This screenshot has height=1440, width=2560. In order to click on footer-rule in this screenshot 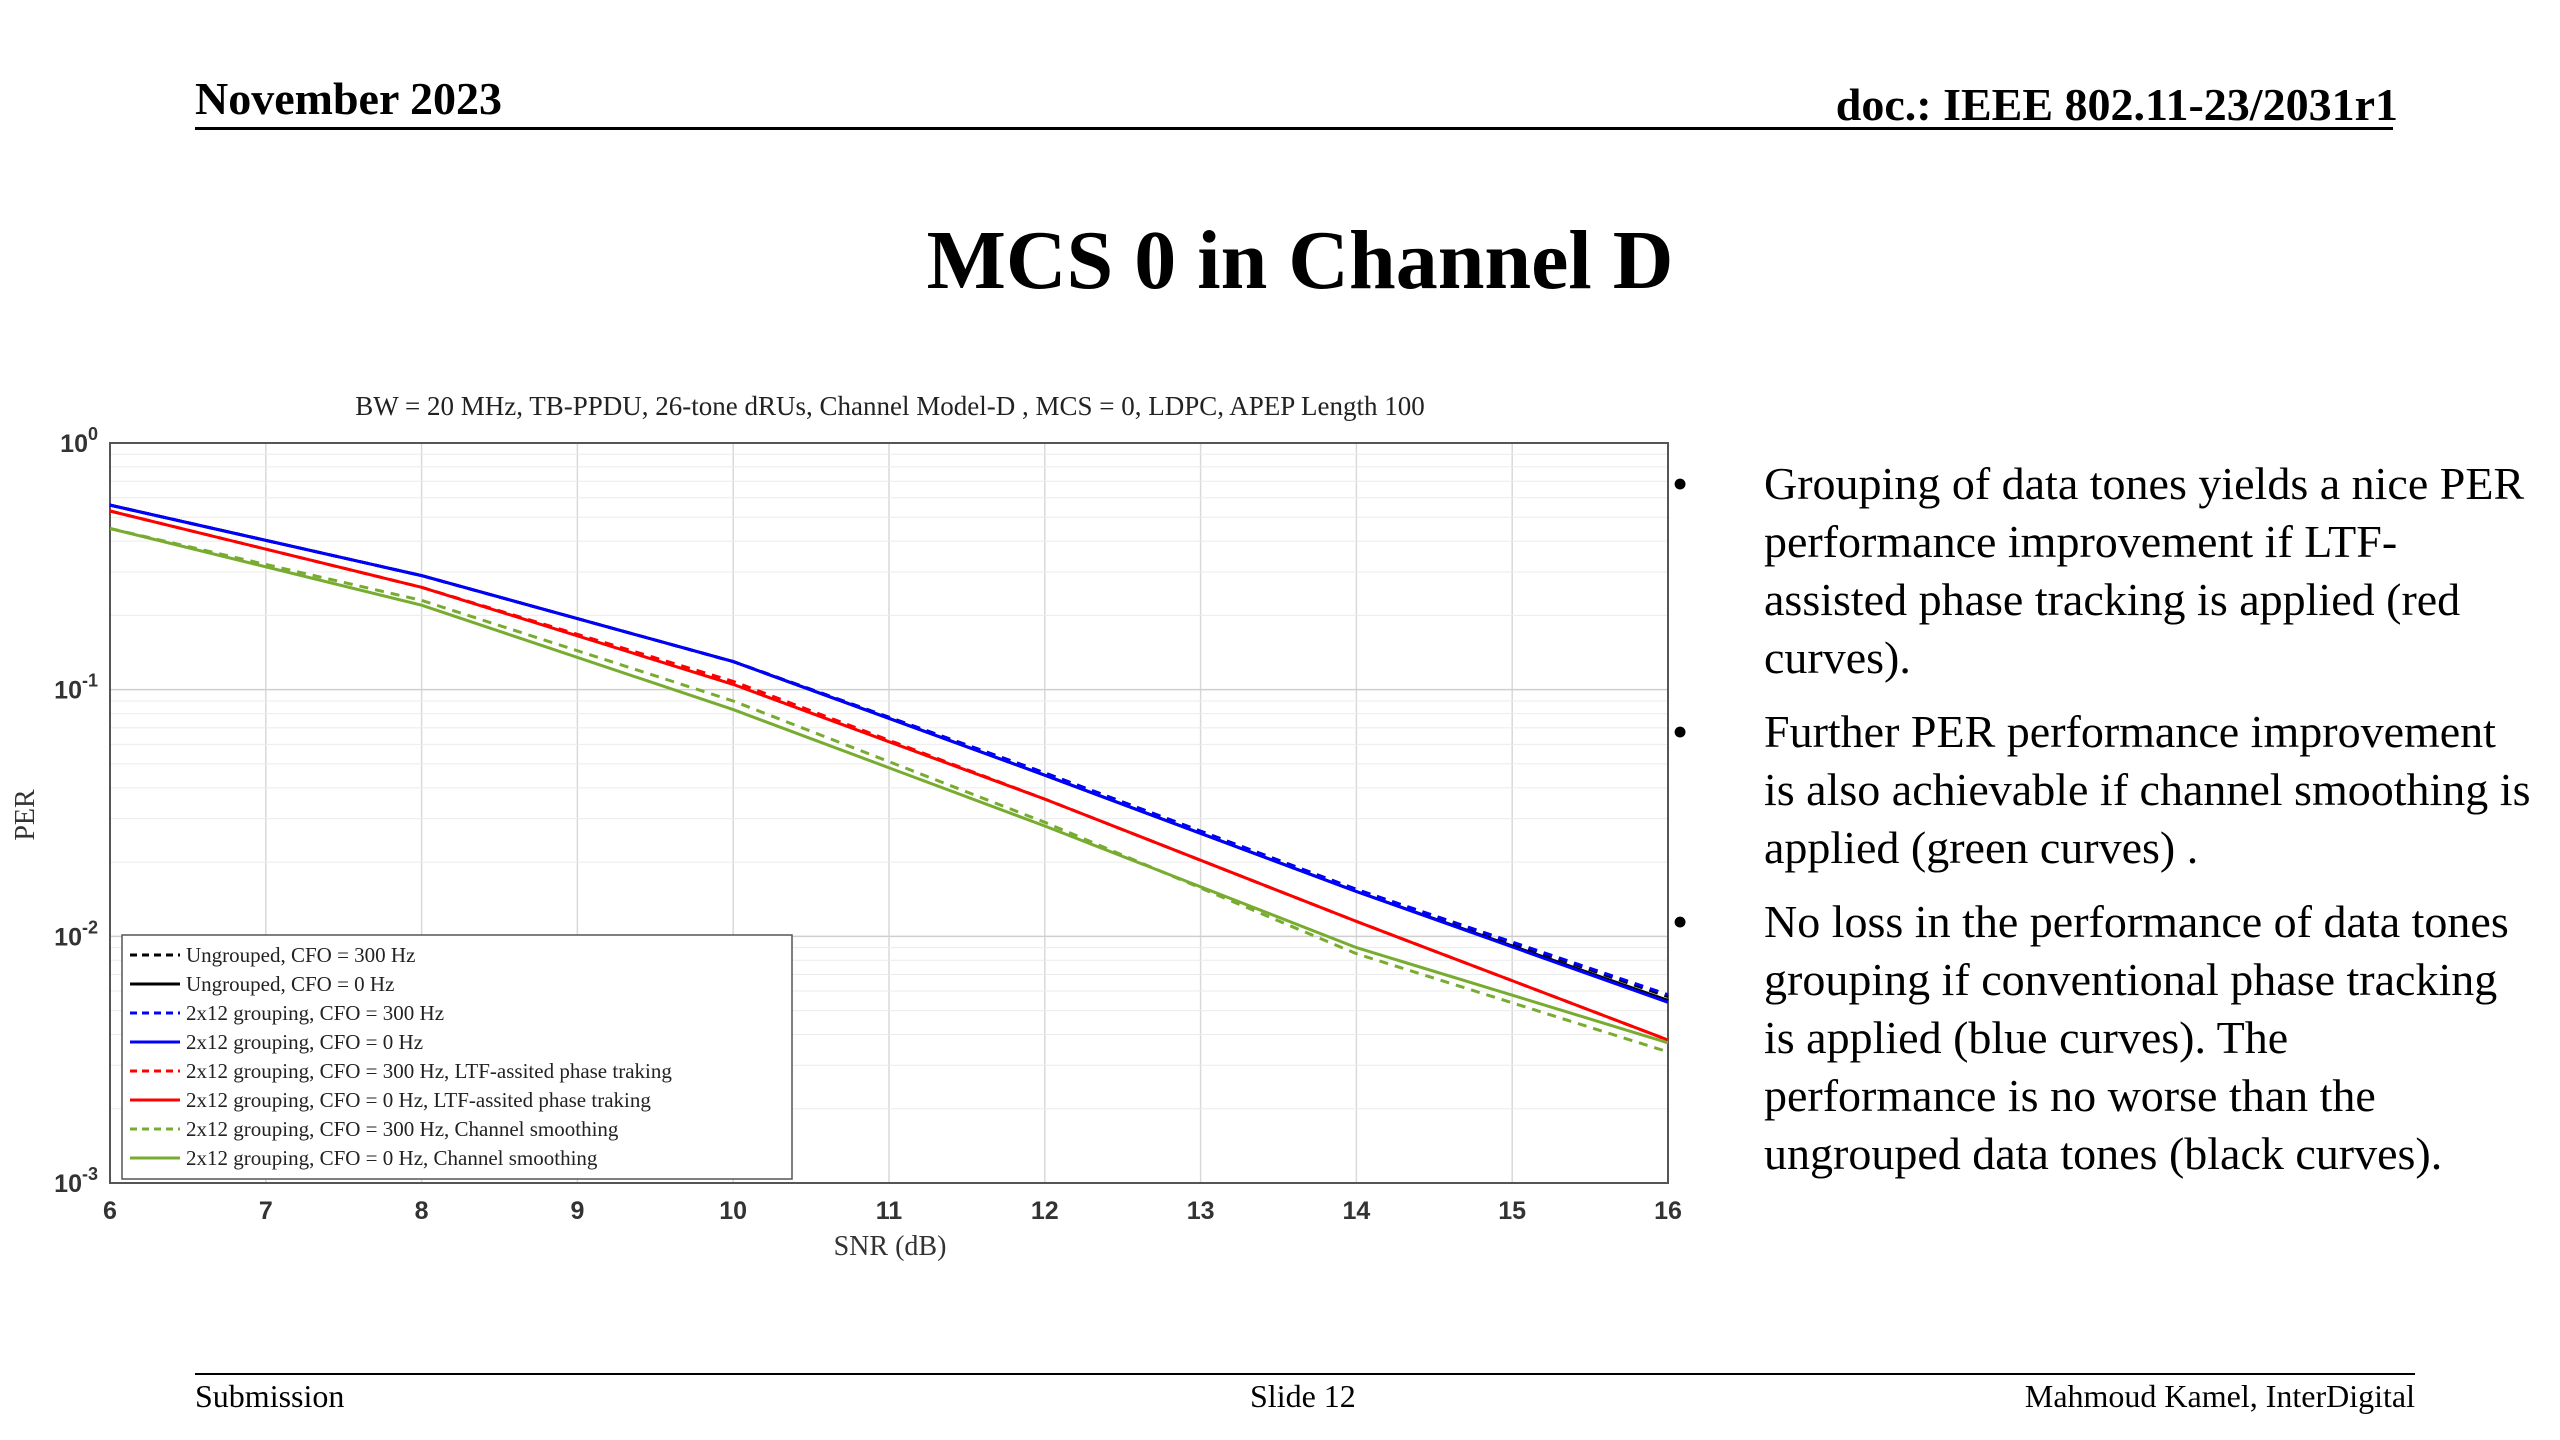, I will do `click(1305, 1374)`.